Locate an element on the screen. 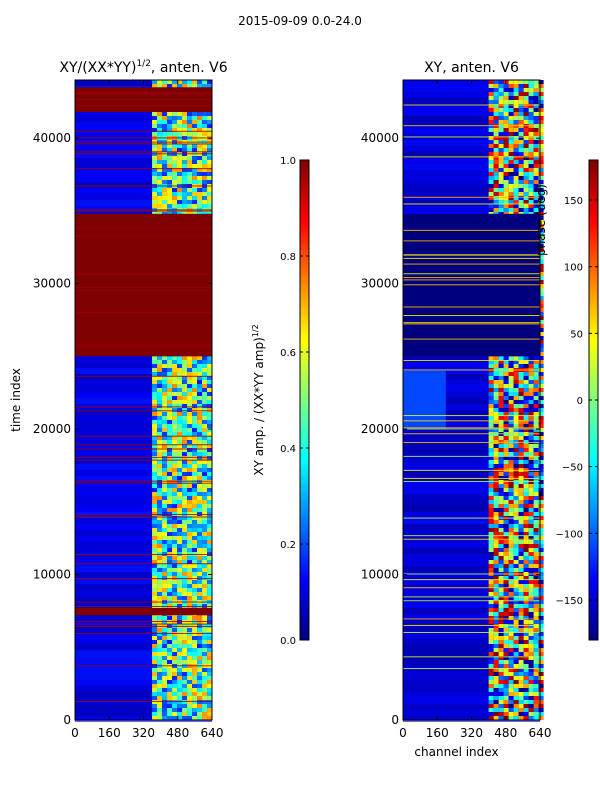  x-tick-label: 480 is located at coordinates (505, 733).